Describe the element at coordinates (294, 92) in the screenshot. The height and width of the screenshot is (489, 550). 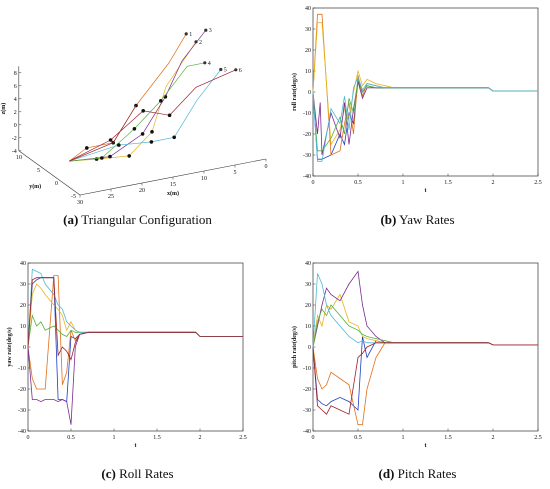
I see `y-axis-label: roll rate(deg/s)` at that location.